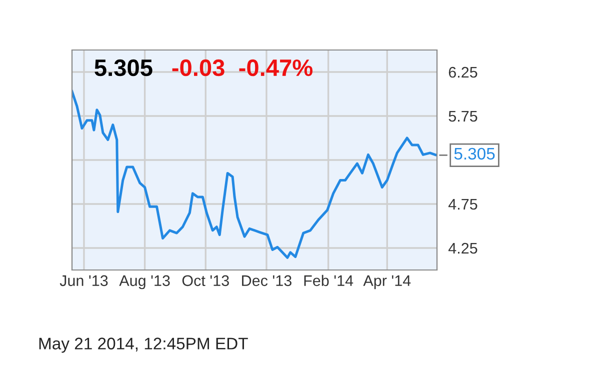 The width and height of the screenshot is (590, 390). I want to click on y-tick-label: 4.75, so click(463, 204).